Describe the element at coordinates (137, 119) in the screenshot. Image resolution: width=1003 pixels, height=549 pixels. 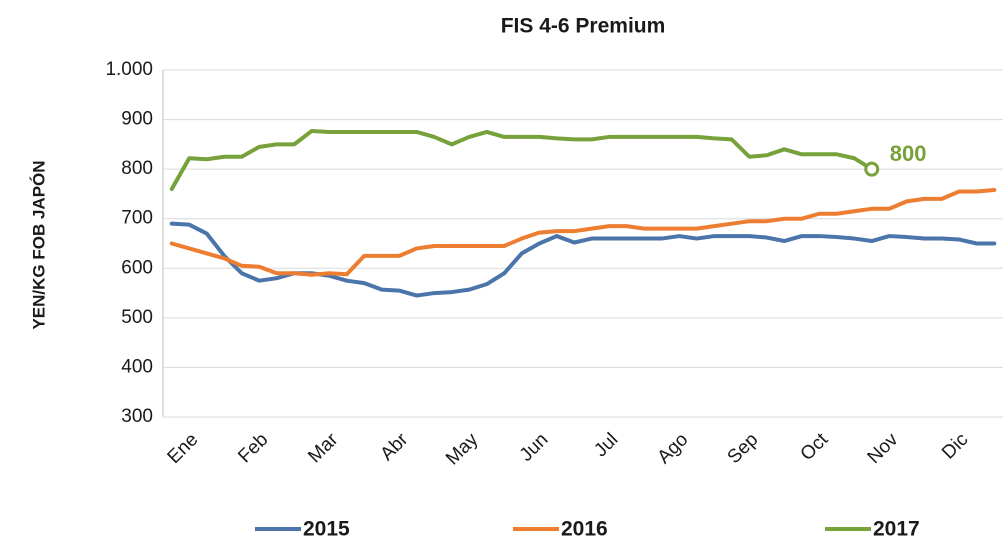
I see `y-tick-label: 900` at that location.